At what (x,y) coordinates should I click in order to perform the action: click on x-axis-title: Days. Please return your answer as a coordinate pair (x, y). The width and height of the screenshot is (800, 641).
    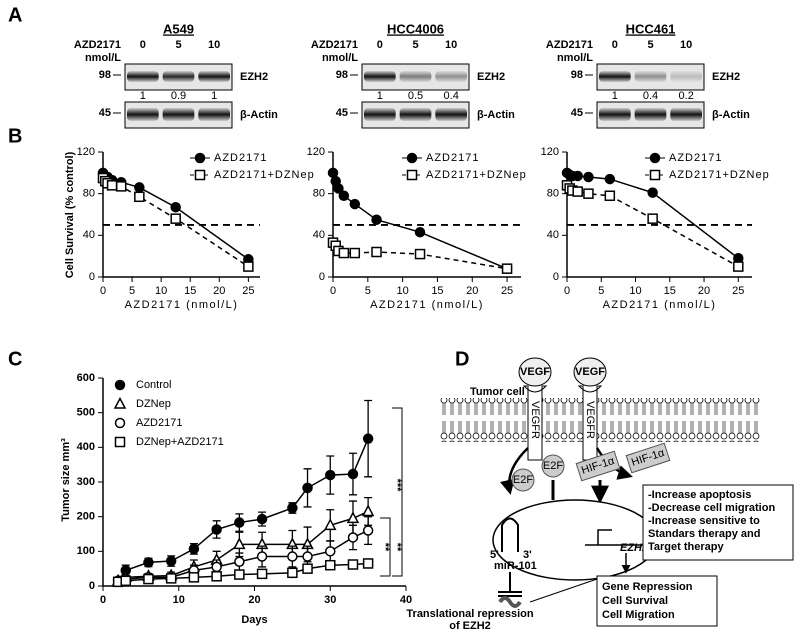
    Looking at the image, I should click on (254, 620).